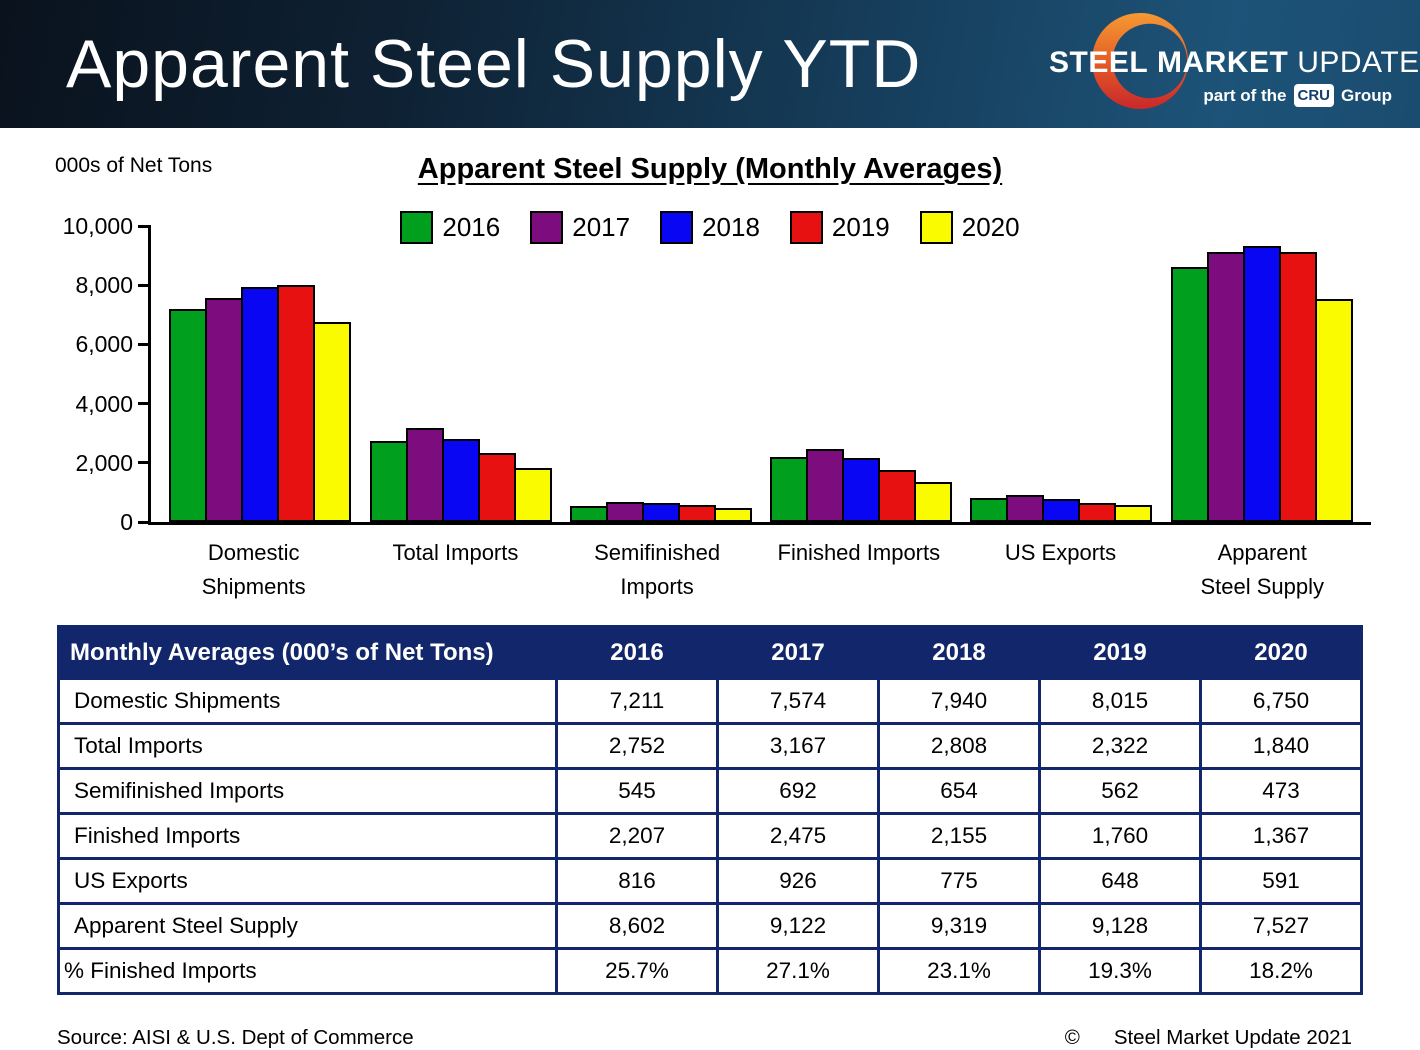 The width and height of the screenshot is (1420, 1050). Describe the element at coordinates (798, 836) in the screenshot. I see `table-cell-value: 2,475` at that location.